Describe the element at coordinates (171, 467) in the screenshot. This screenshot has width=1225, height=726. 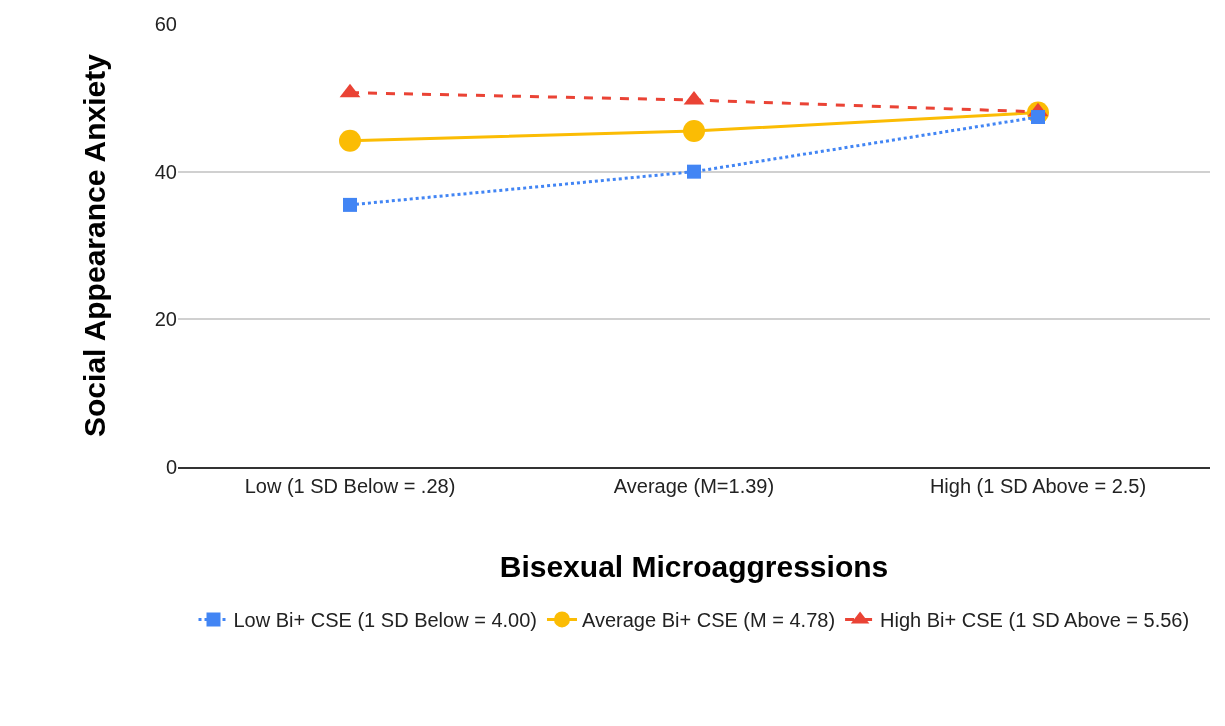
I see `y-tick-label: 0` at that location.